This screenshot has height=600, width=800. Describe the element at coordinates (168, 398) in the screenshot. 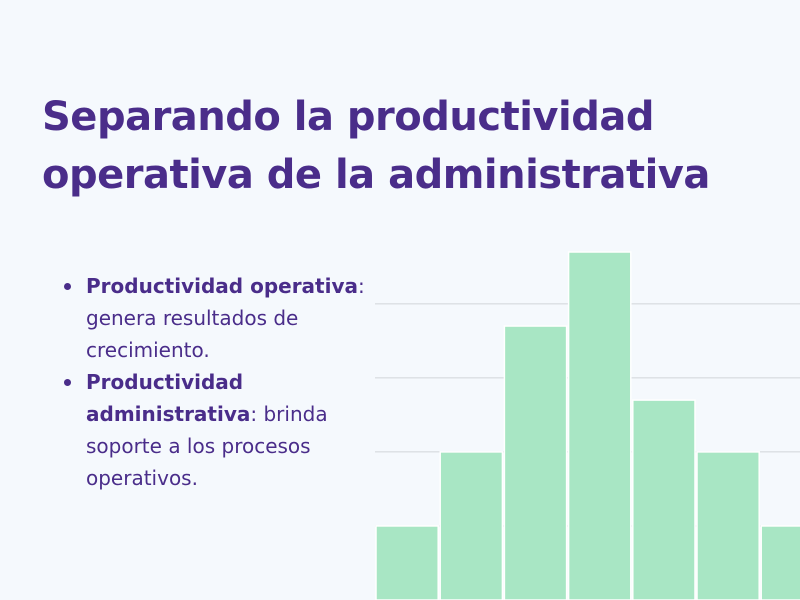

I see `bullet-term: Productividad administrativa` at that location.